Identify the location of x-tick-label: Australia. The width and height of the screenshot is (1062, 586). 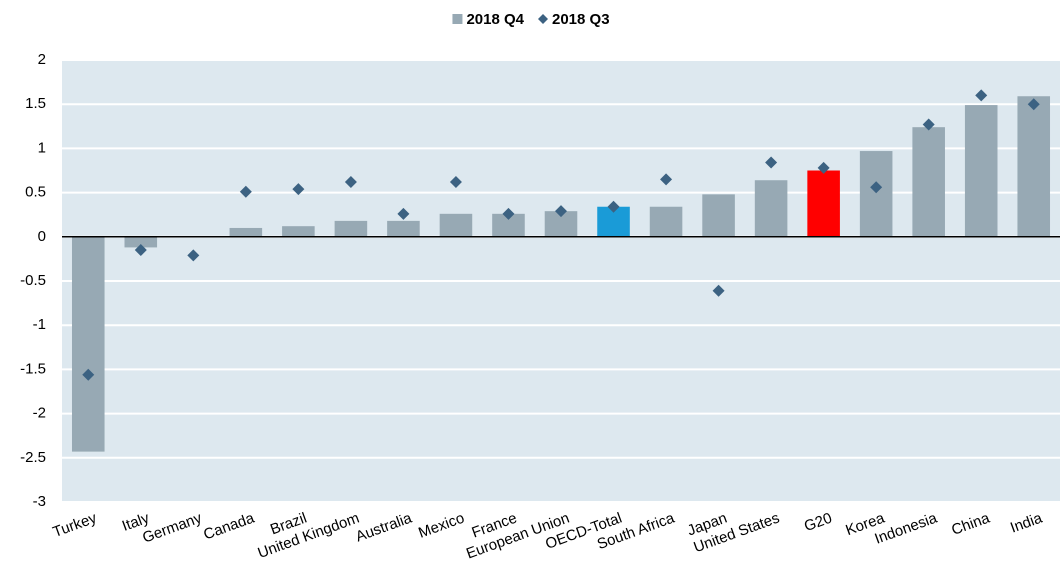
(383, 527).